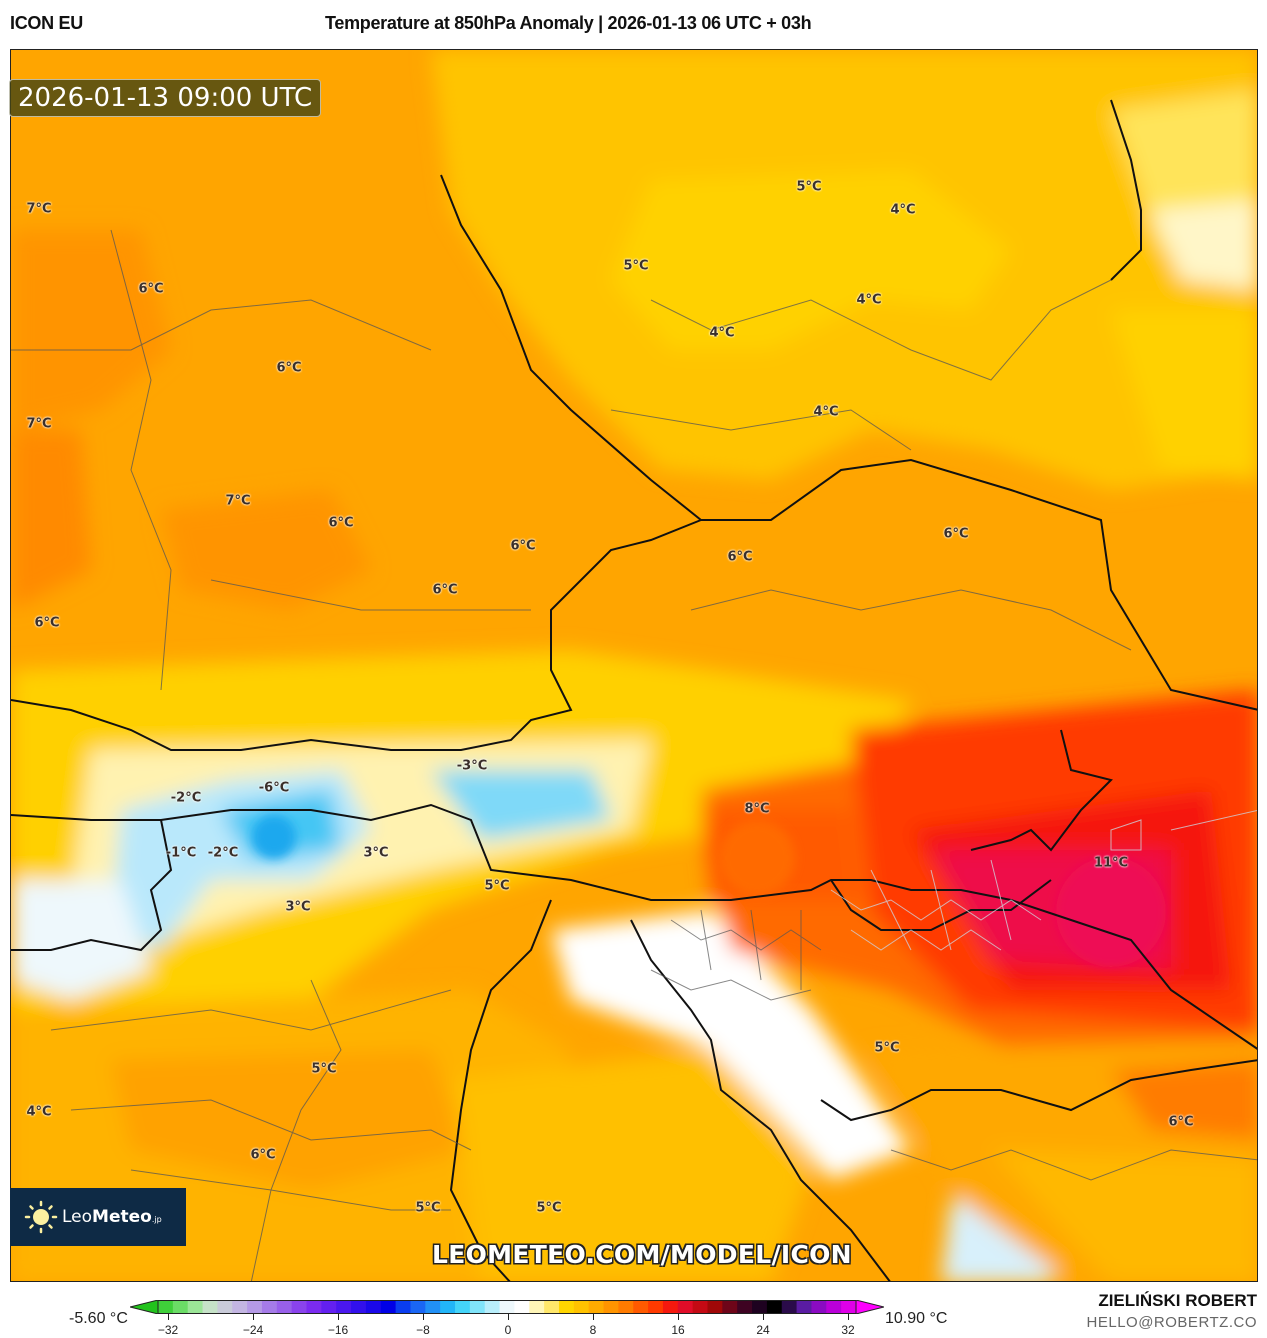 Image resolution: width=1267 pixels, height=1338 pixels. I want to click on colorbar-ticks: −32 −24 −16 −8 0 8 16 24 32, so click(633, 1326).